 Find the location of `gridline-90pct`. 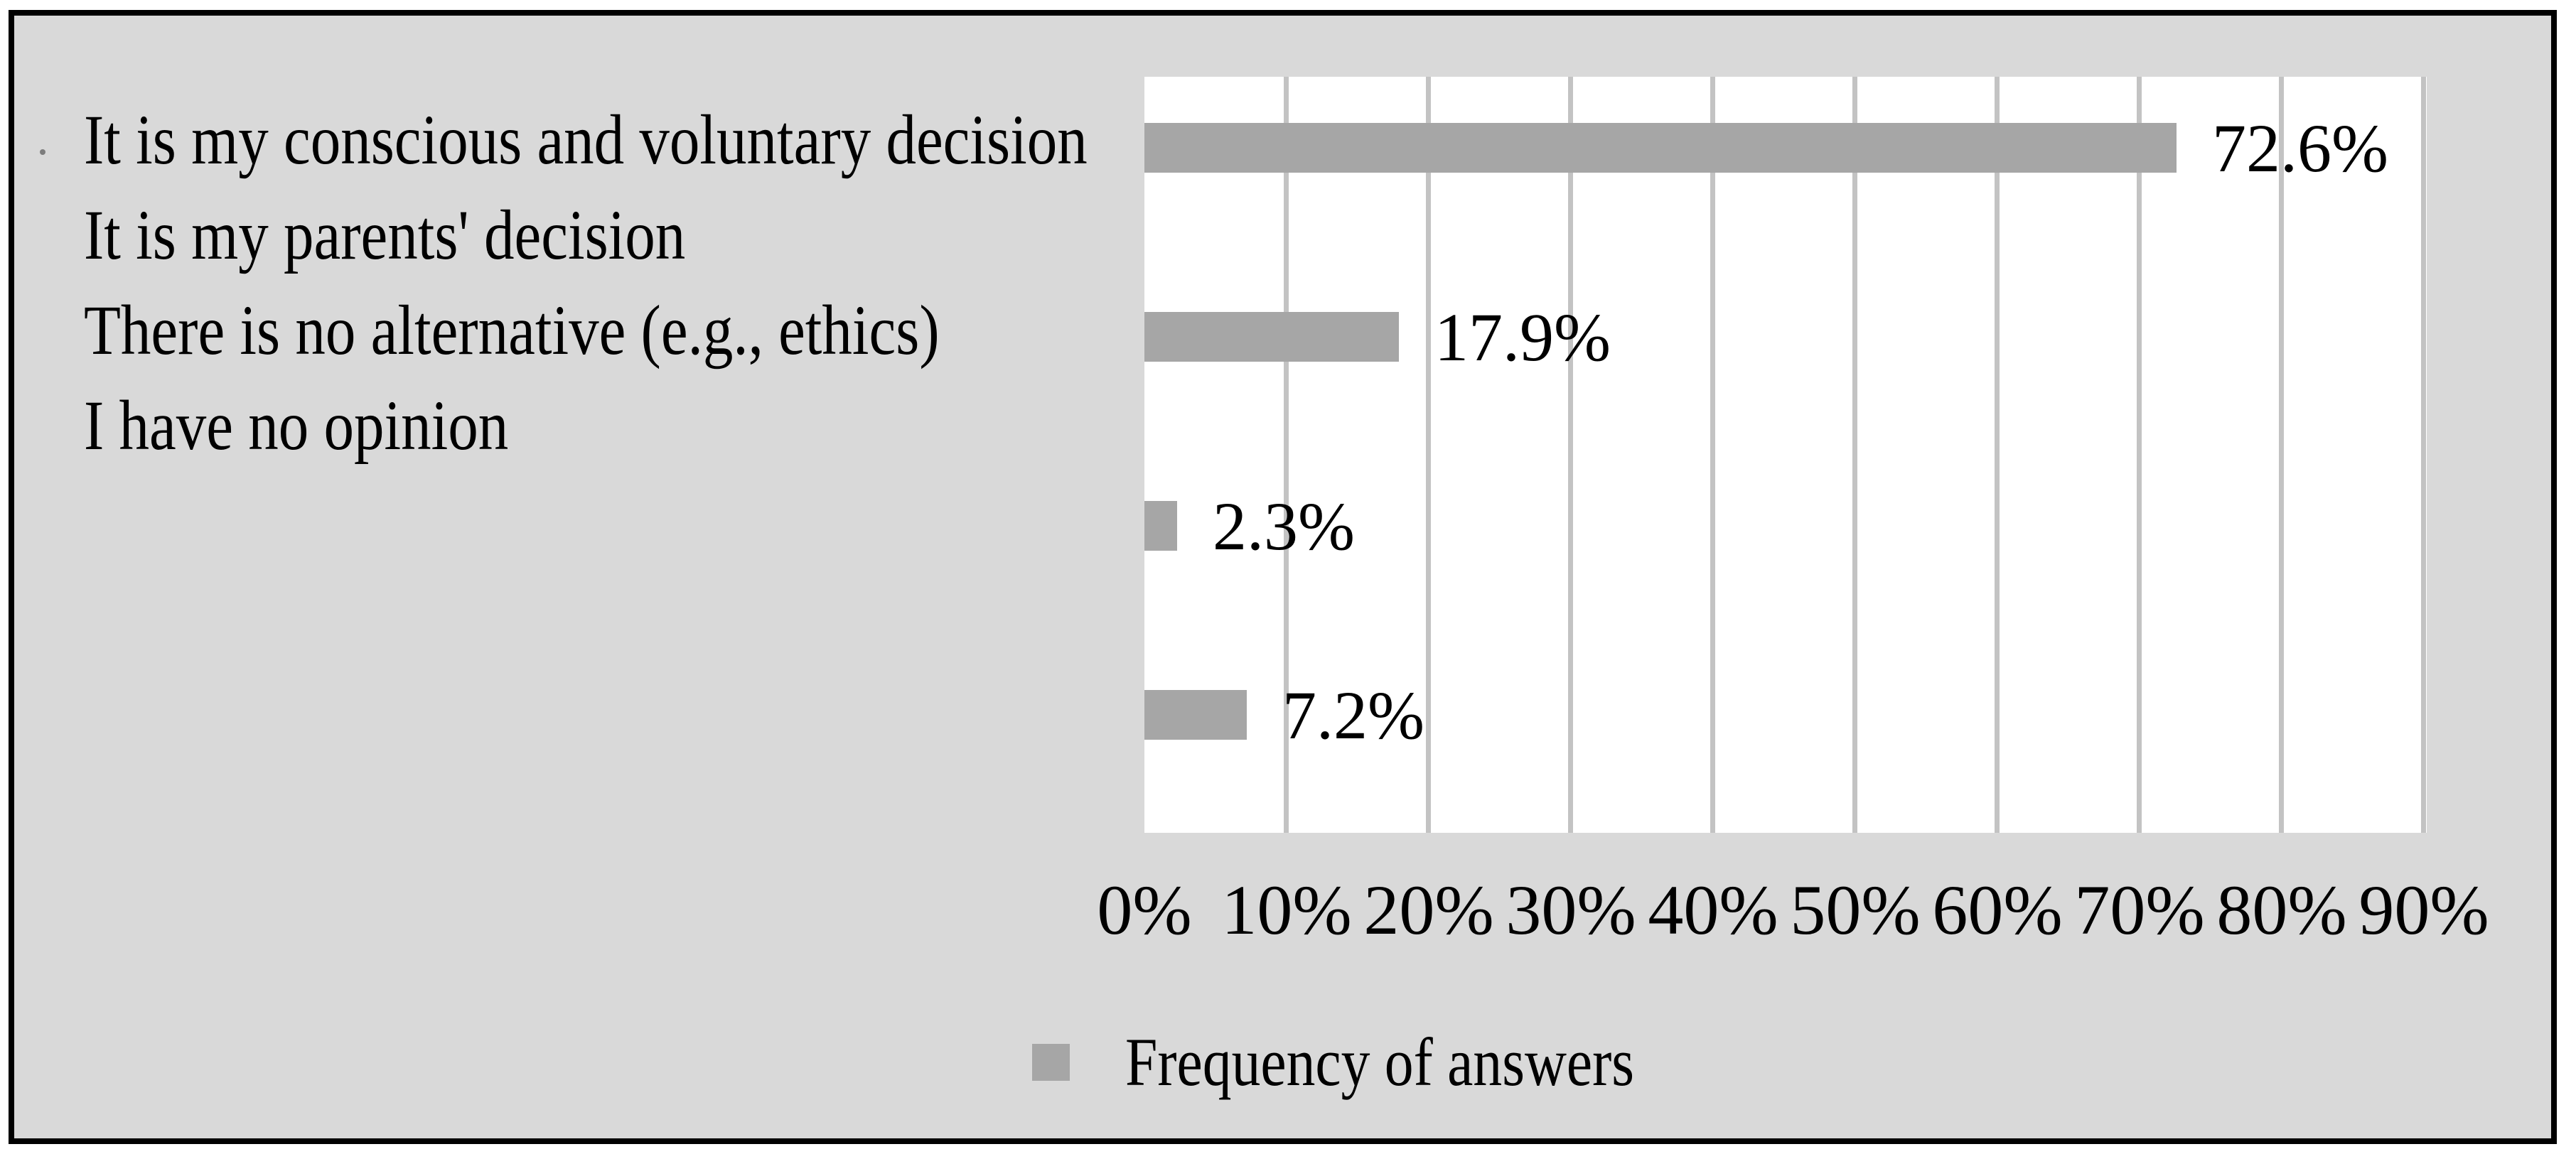

gridline-90pct is located at coordinates (2423, 455).